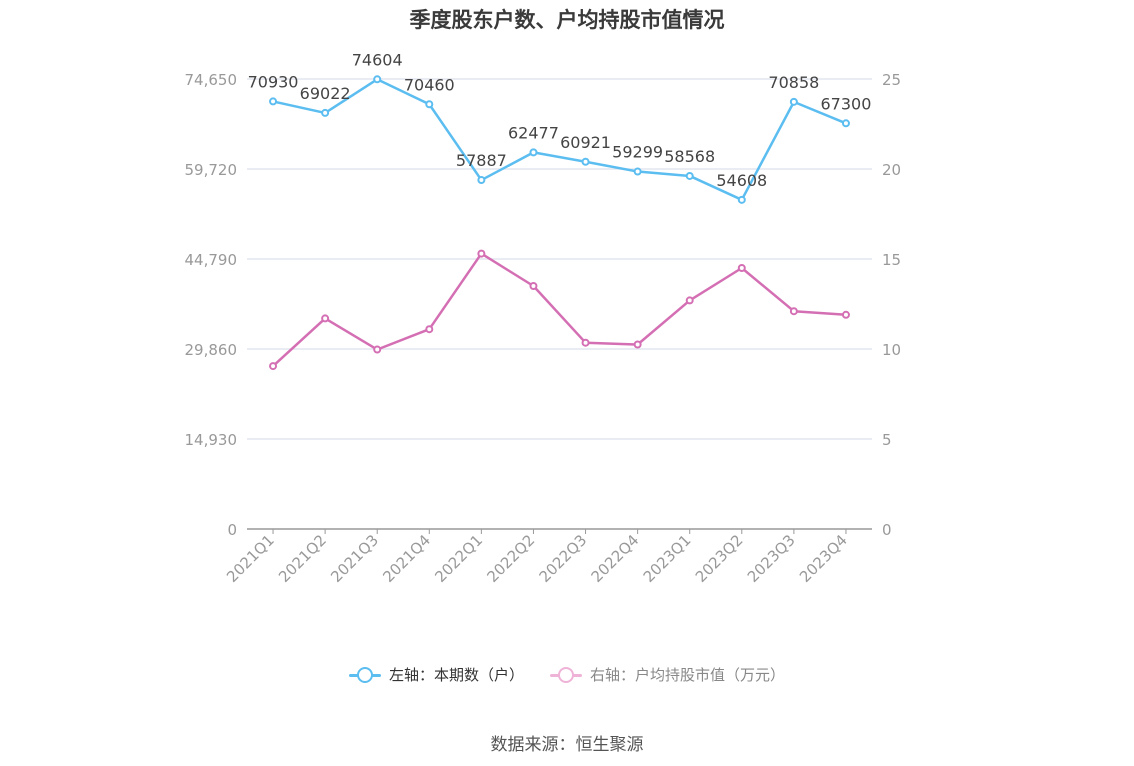 Image resolution: width=1134 pixels, height=766 pixels. Describe the element at coordinates (823, 558) in the screenshot. I see `x-tick-label: 2023Q4` at that location.